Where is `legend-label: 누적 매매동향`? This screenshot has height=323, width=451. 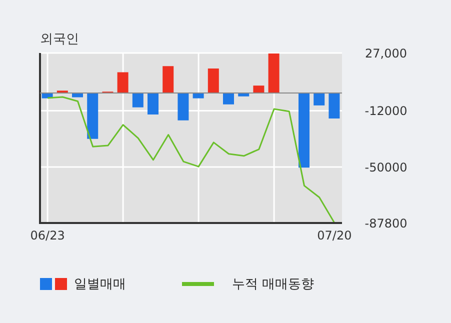 legend-label: 누적 매매동향 is located at coordinates (273, 284).